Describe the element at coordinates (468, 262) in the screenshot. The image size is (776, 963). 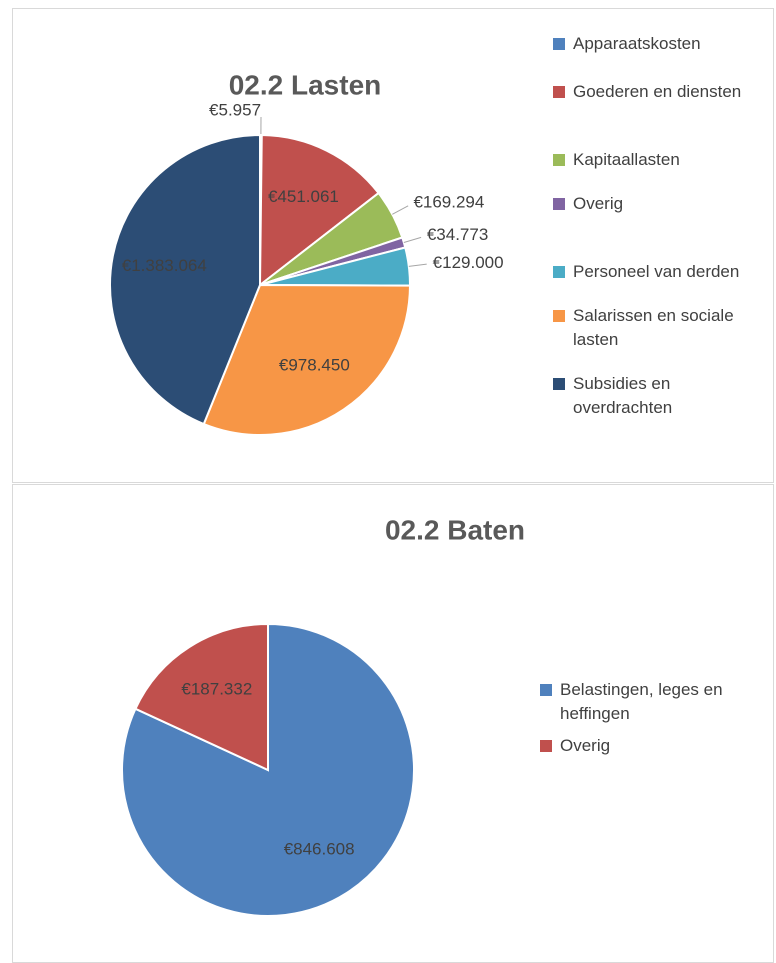
I see `data-label: €129.000` at that location.